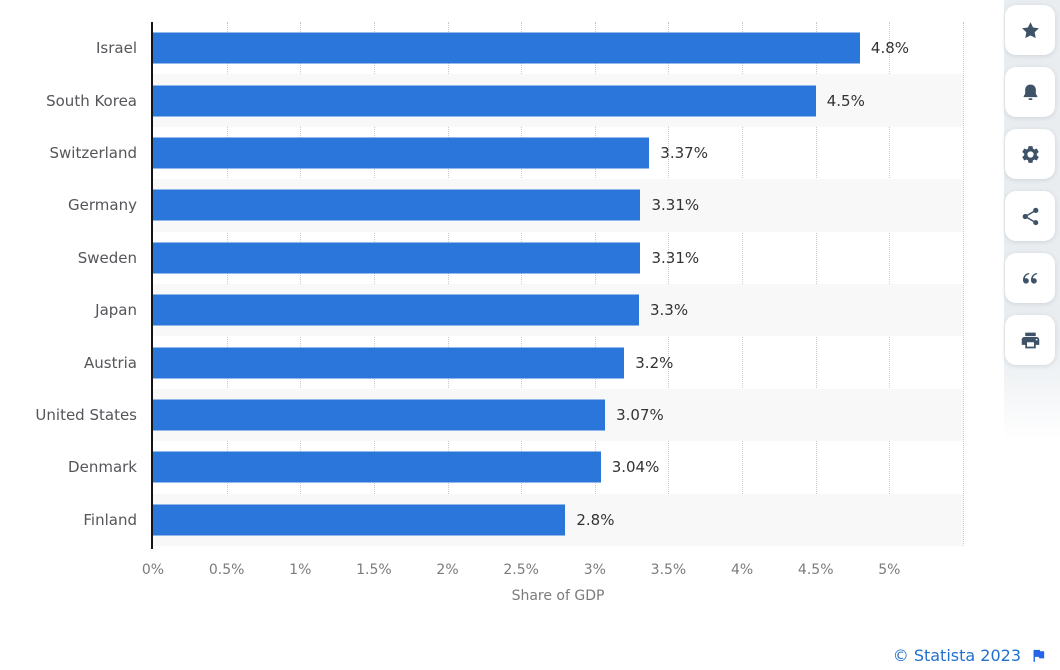  Describe the element at coordinates (668, 570) in the screenshot. I see `x-tick-label: 3.5%` at that location.